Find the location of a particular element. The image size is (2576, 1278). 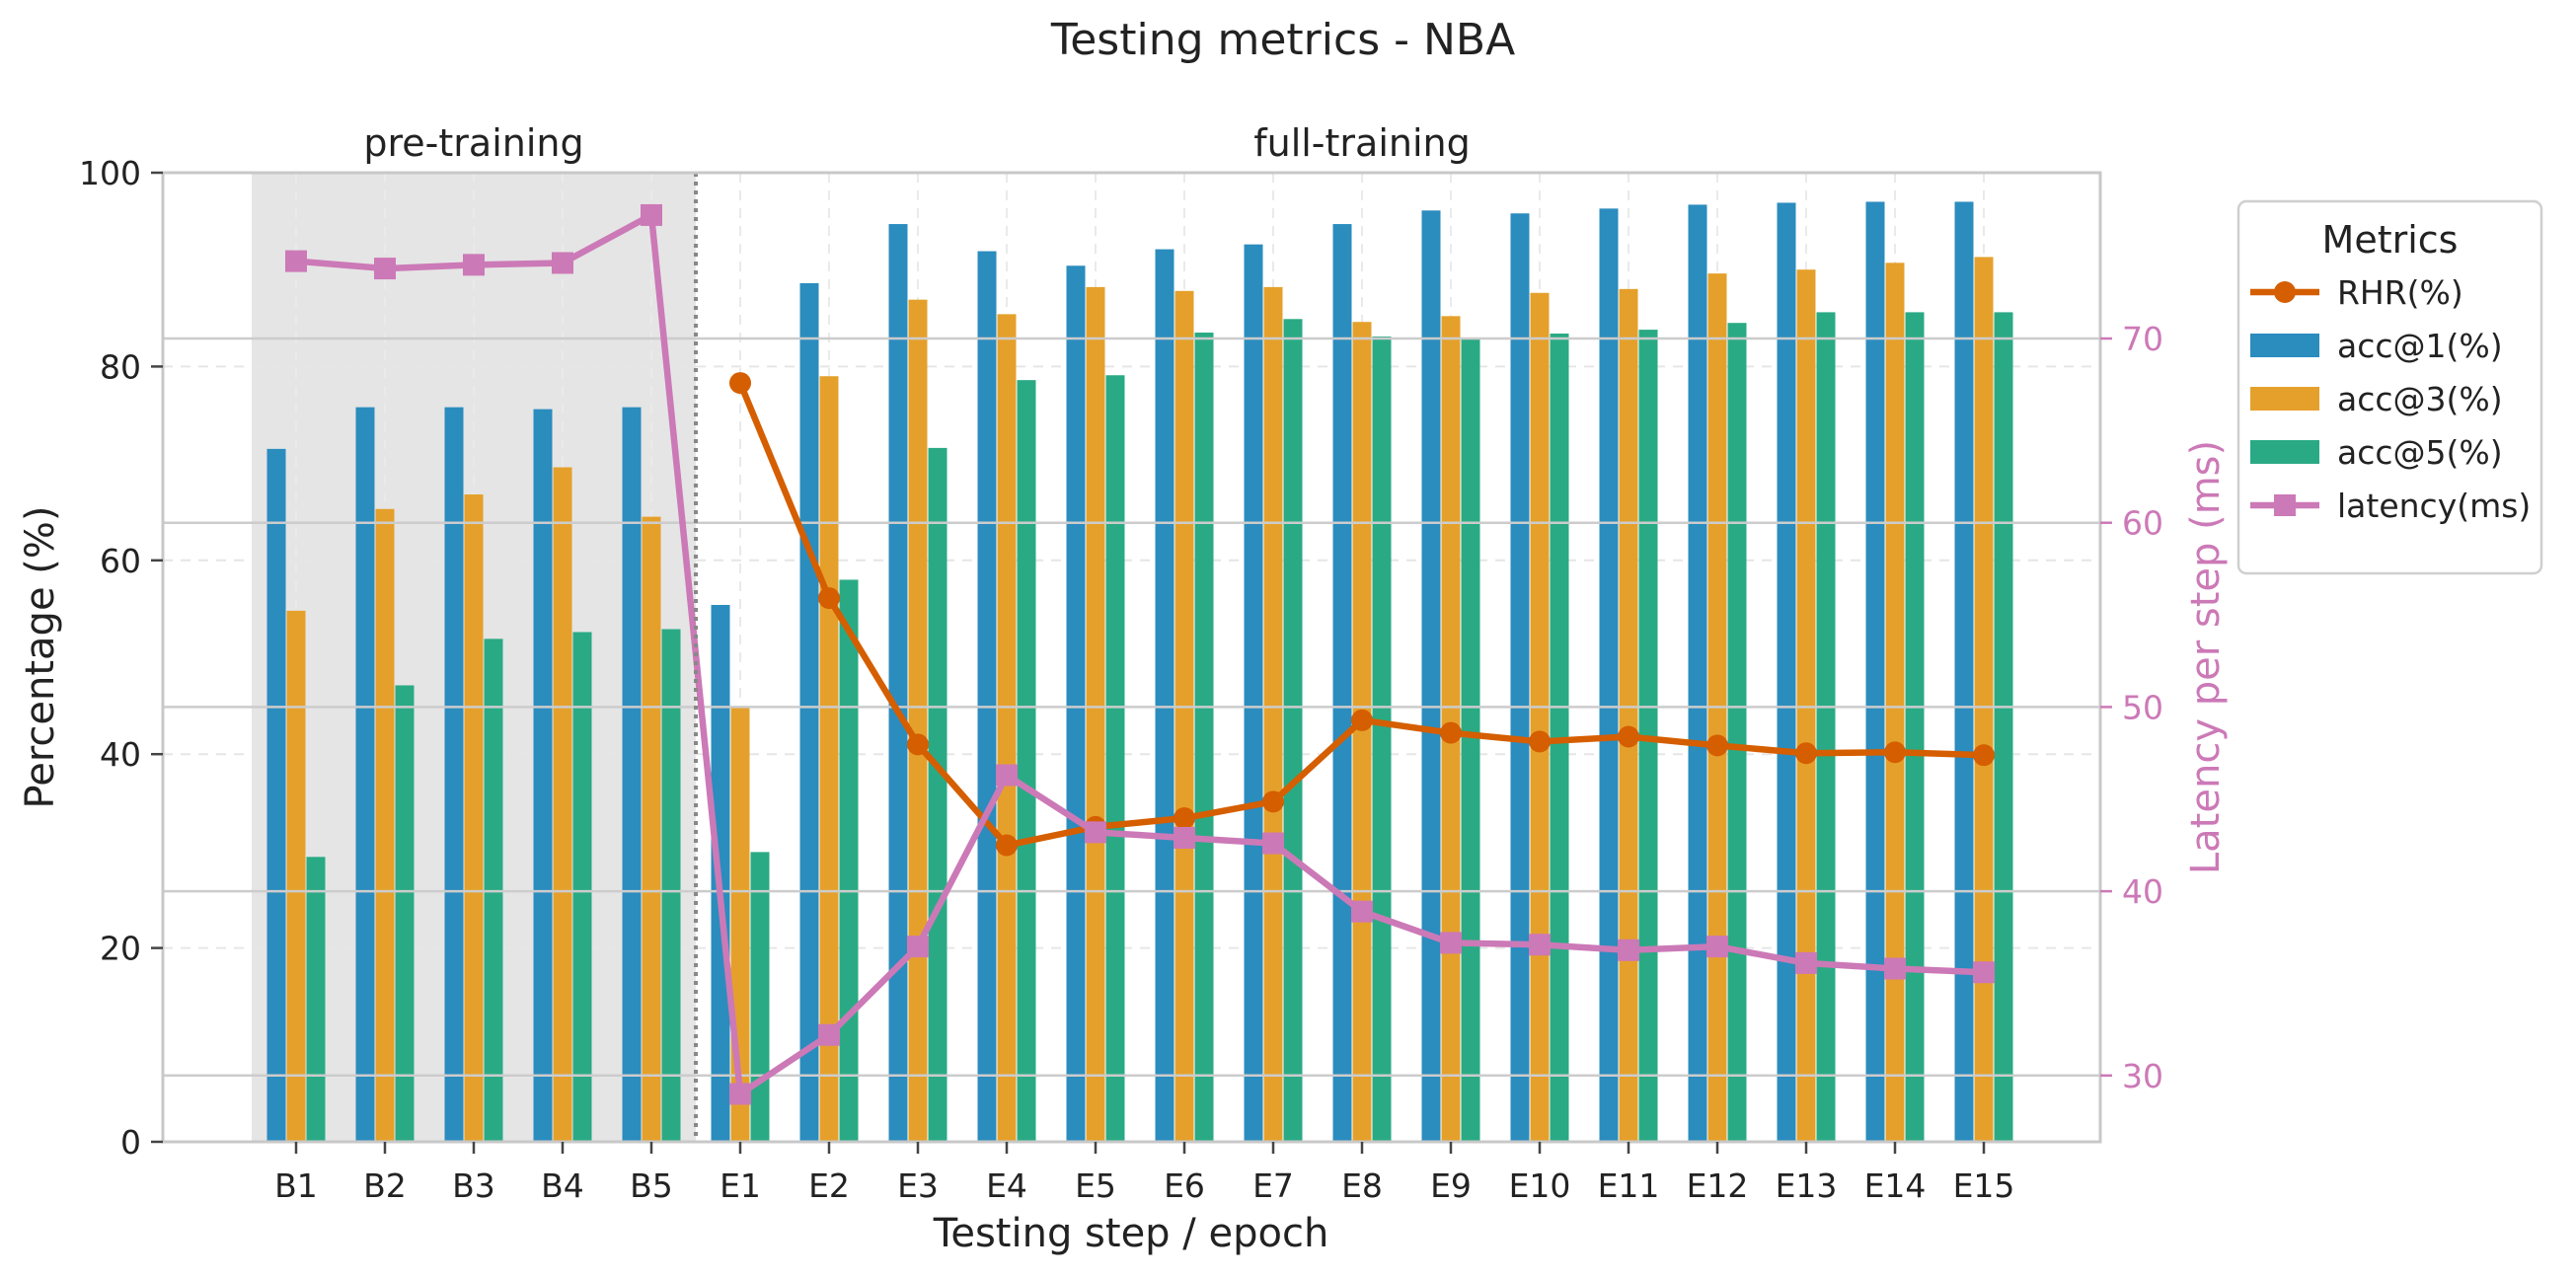

bar-acc5-E4 is located at coordinates (1026, 761).